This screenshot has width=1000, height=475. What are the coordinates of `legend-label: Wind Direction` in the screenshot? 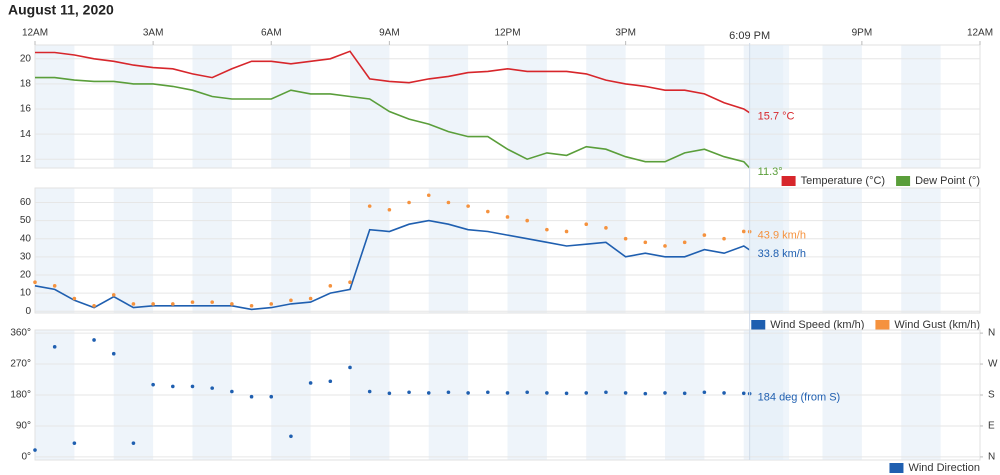 It's located at (944, 468).